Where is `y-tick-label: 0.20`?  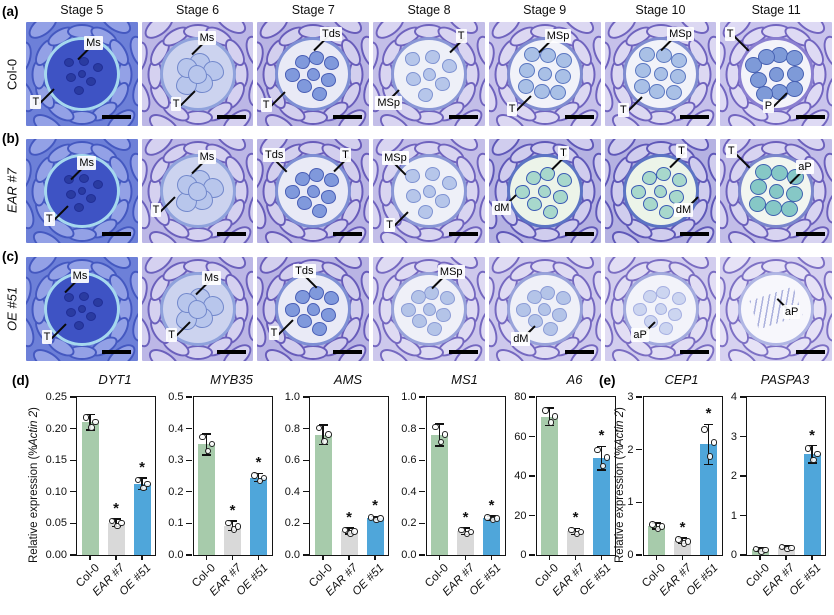
y-tick-label: 0.20 is located at coordinates (56, 428).